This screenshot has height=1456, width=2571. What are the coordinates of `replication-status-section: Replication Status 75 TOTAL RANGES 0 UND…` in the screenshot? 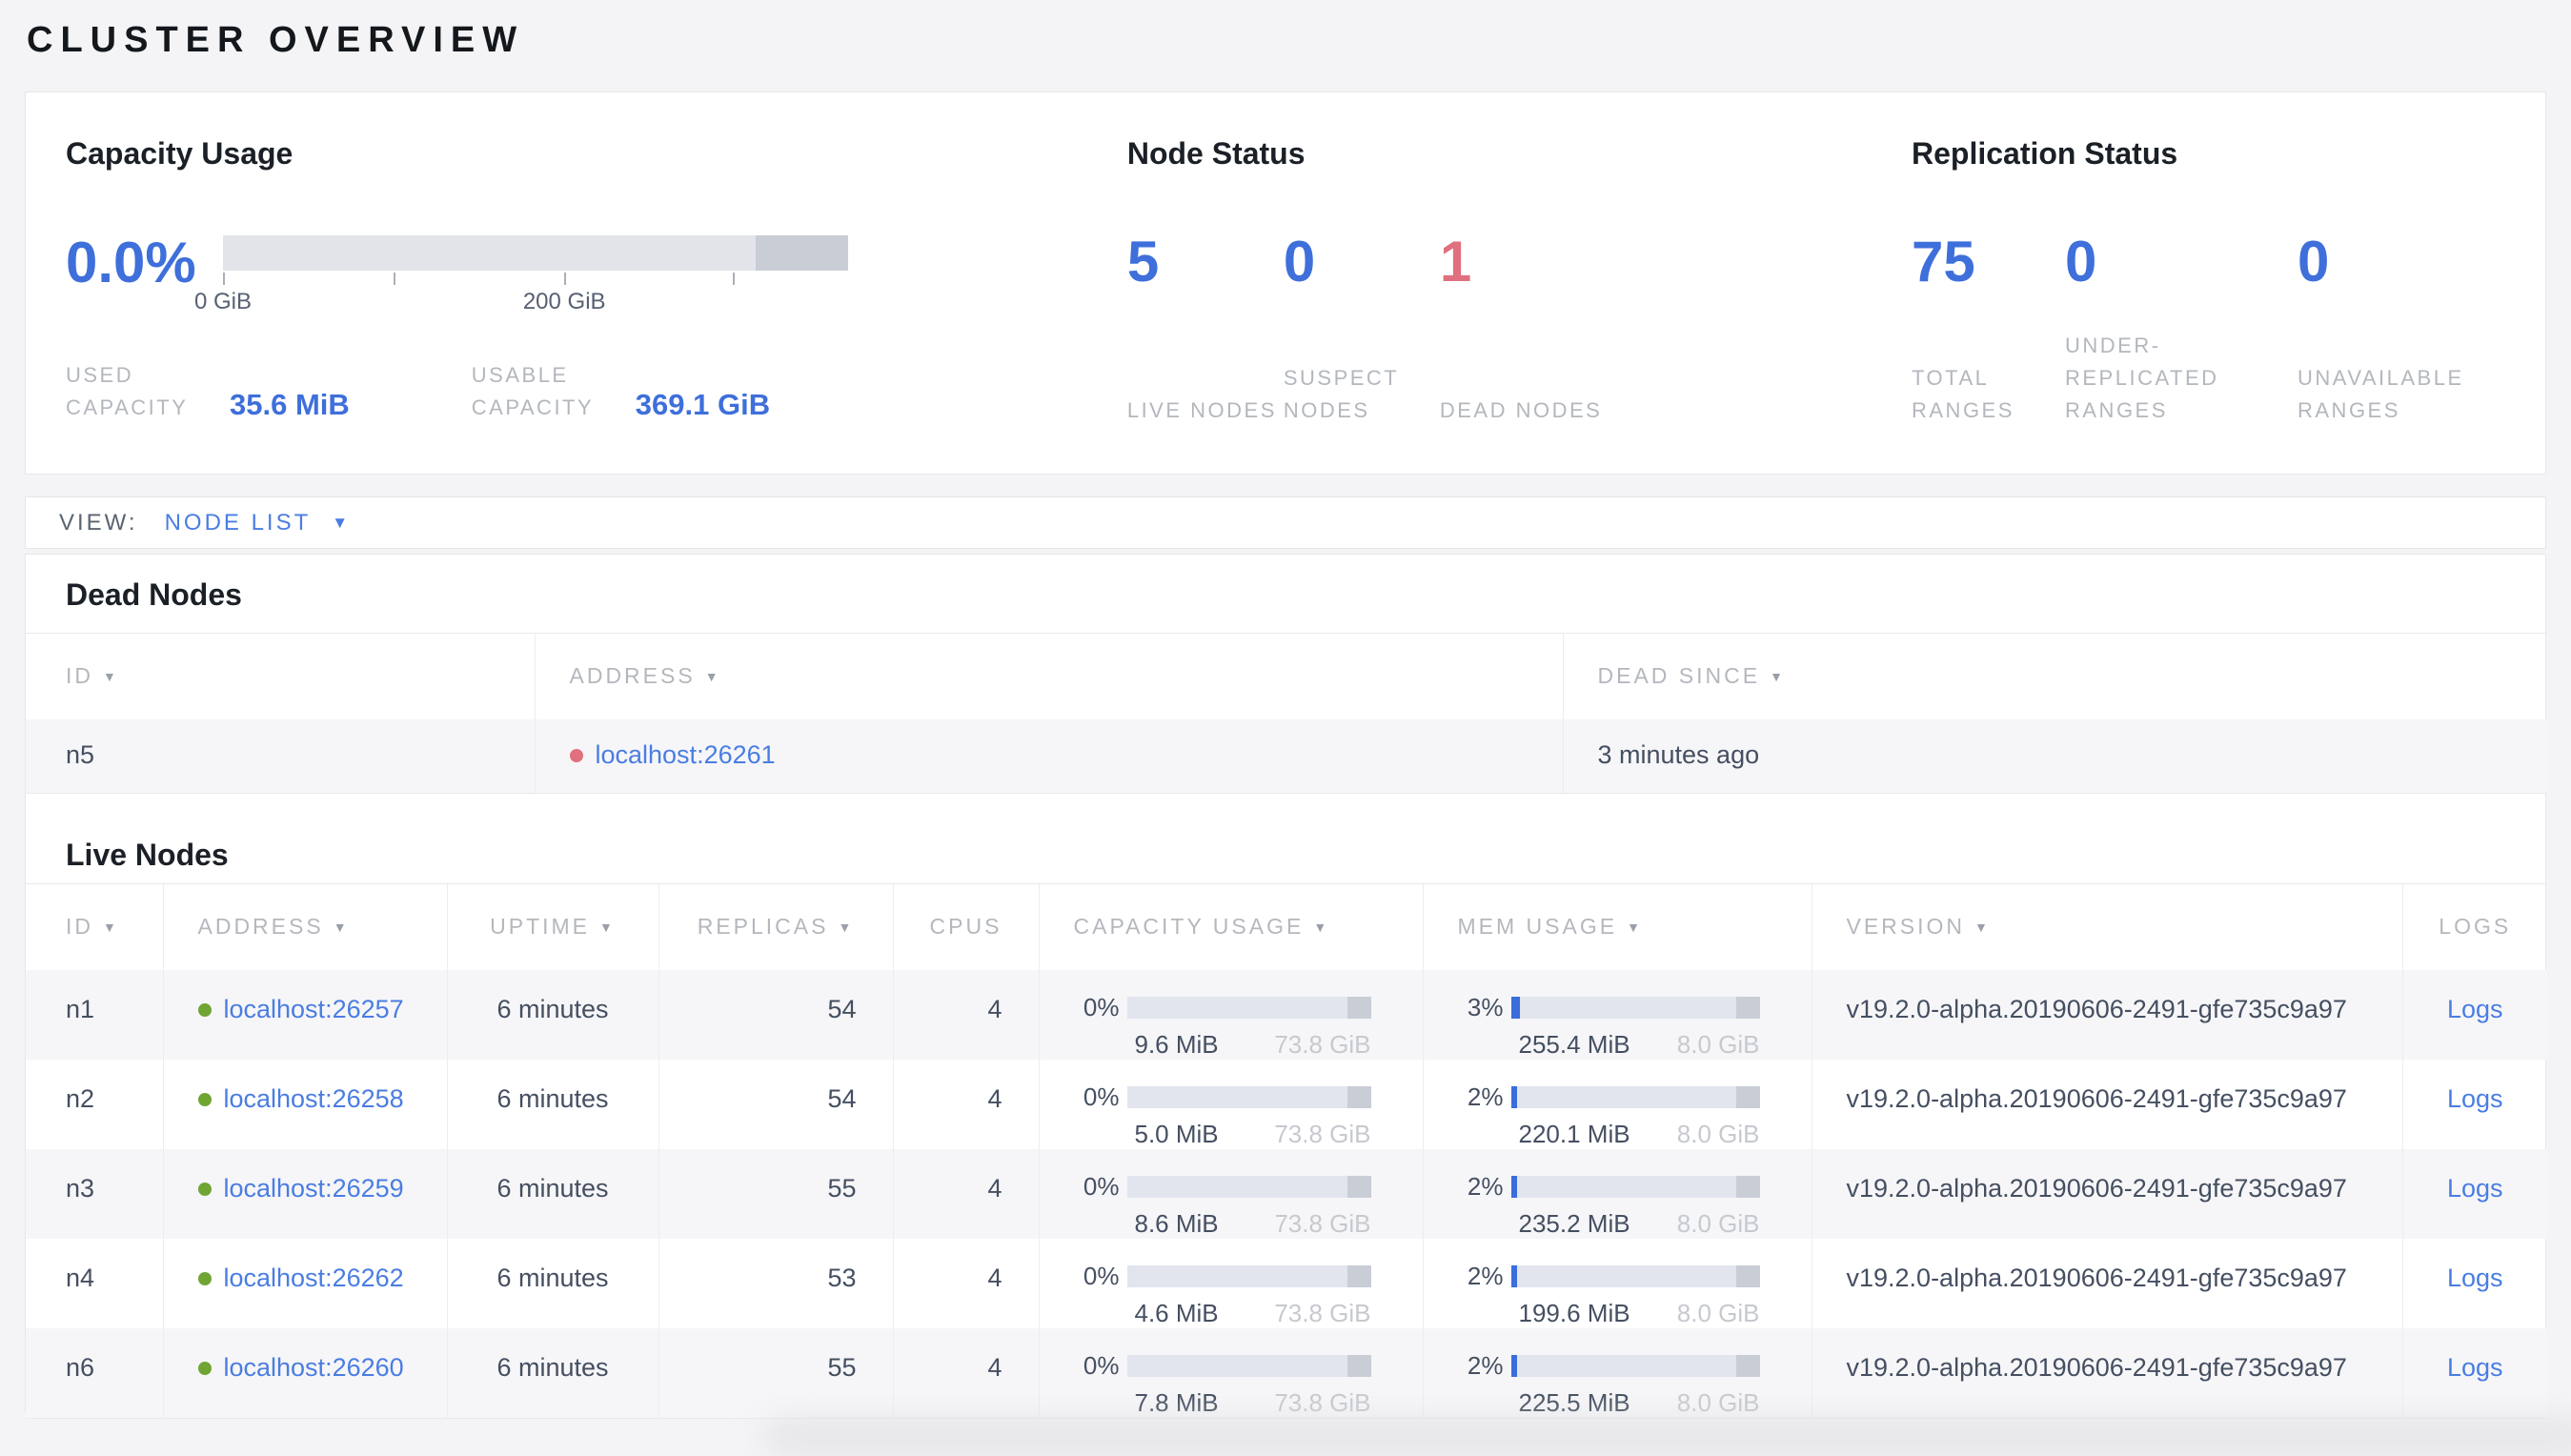 It's located at (2228, 283).